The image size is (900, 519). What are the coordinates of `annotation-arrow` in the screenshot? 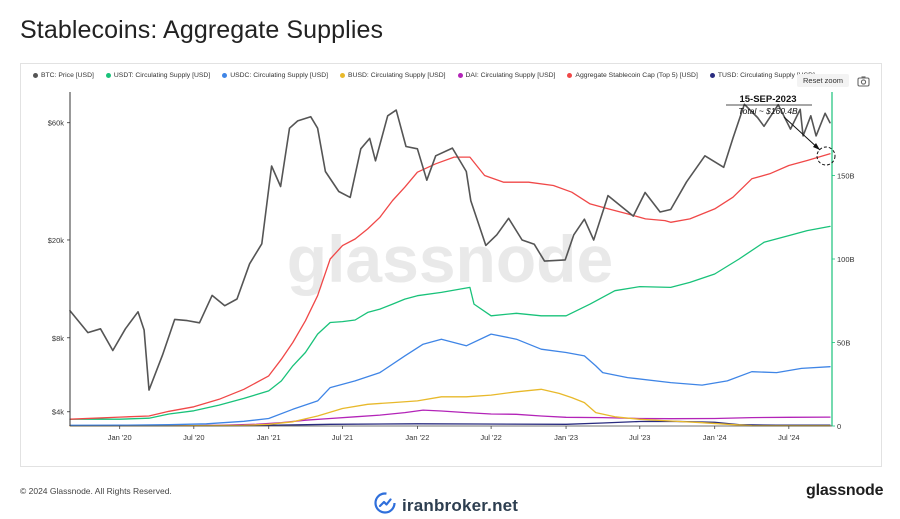 It's located at (802, 133).